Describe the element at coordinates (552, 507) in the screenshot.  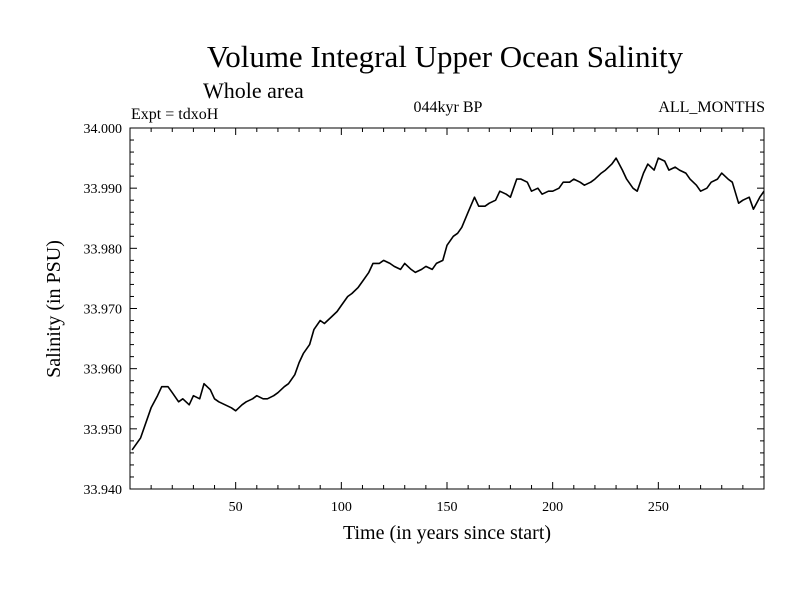
I see `x-tick-label: 200` at that location.